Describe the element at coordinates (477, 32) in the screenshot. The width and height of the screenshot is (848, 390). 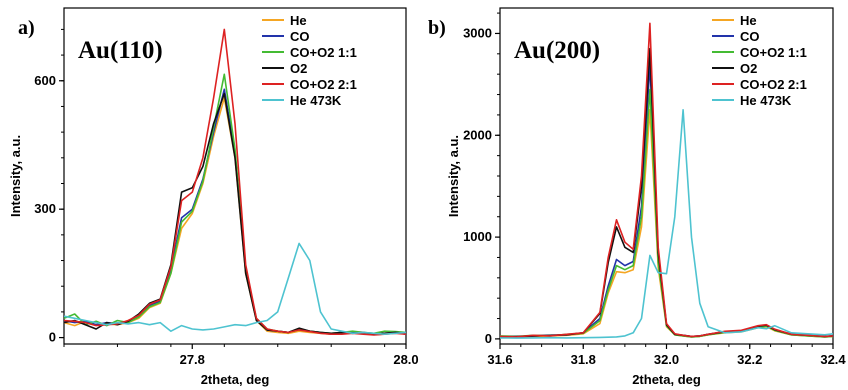
I see `y-tick-label: 3000` at that location.